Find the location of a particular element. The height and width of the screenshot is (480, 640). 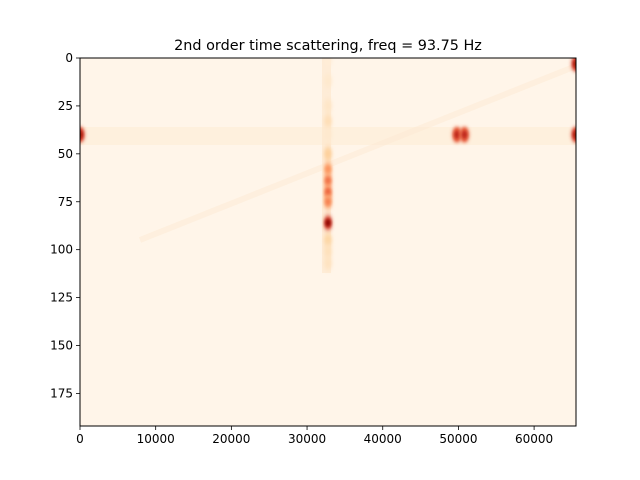

x-axis: 0 10000 20000 30000 40000 50000 60000 is located at coordinates (314, 436).